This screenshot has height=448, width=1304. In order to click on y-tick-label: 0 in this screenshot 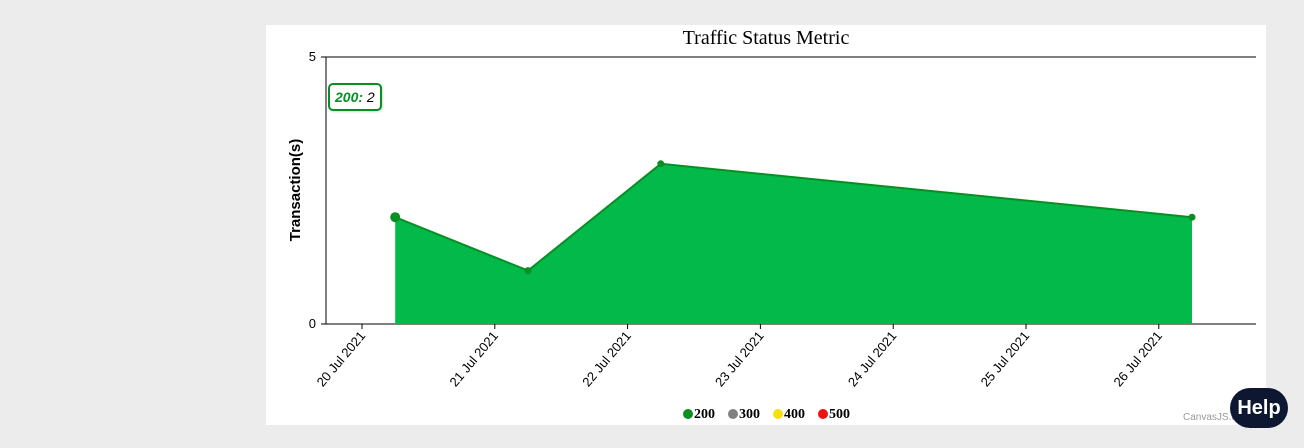, I will do `click(312, 323)`.